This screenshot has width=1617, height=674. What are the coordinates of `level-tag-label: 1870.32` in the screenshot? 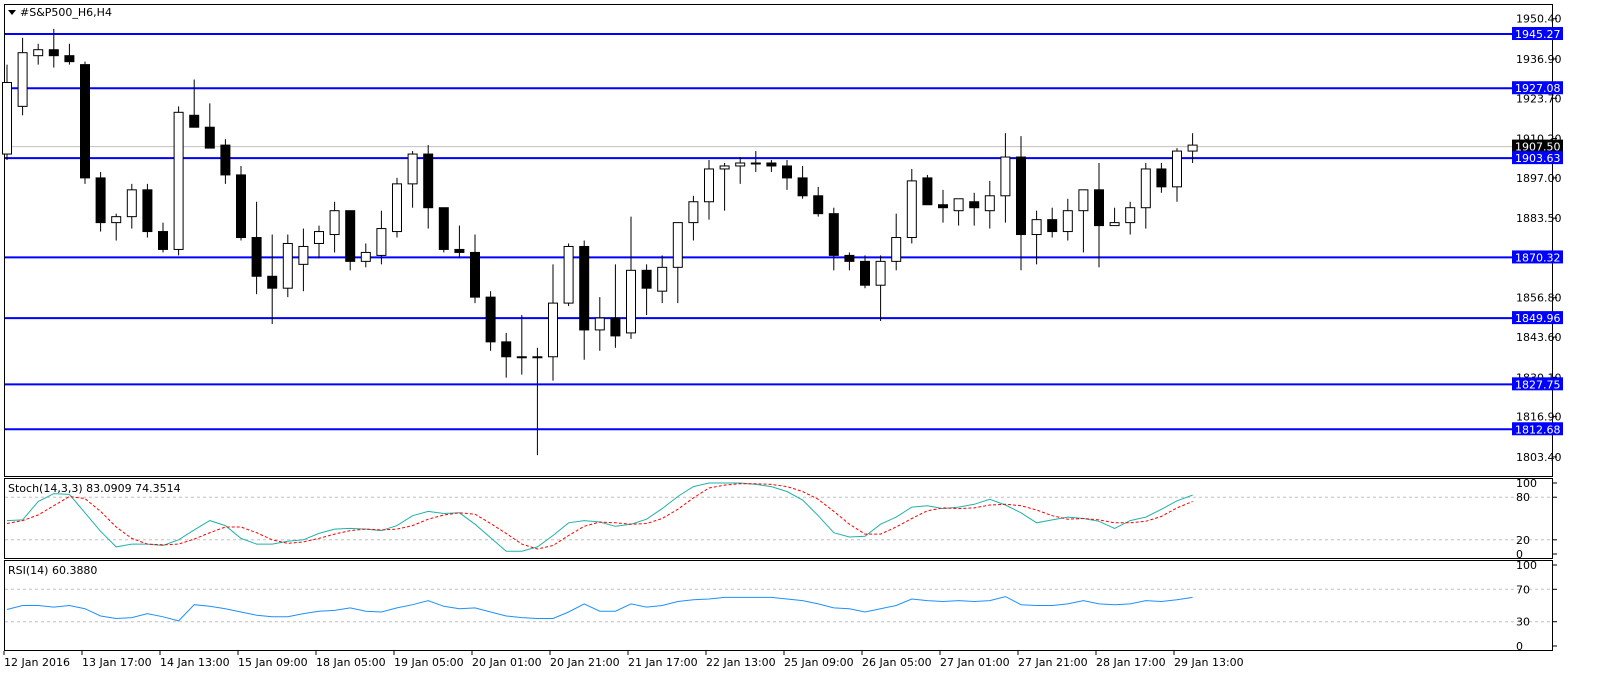 It's located at (1538, 257).